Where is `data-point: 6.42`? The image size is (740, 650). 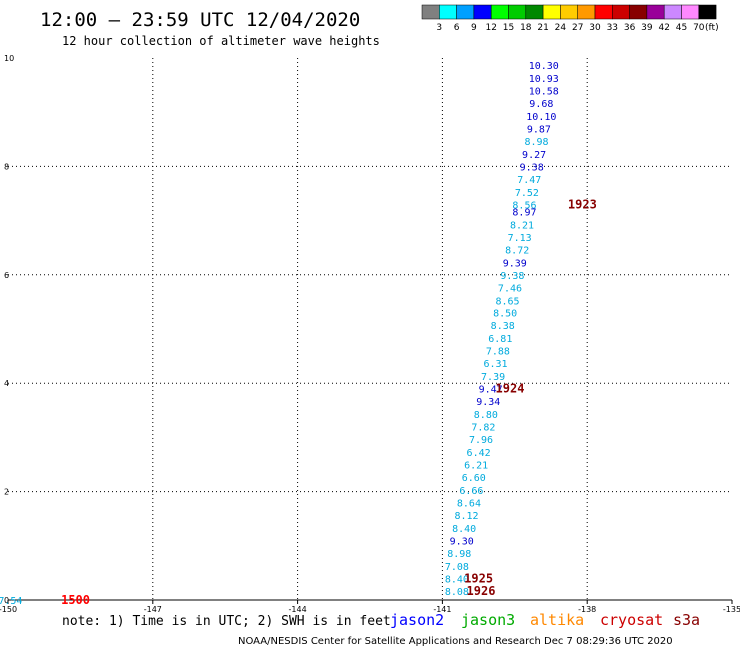
data-point: 6.42 is located at coordinates (479, 453).